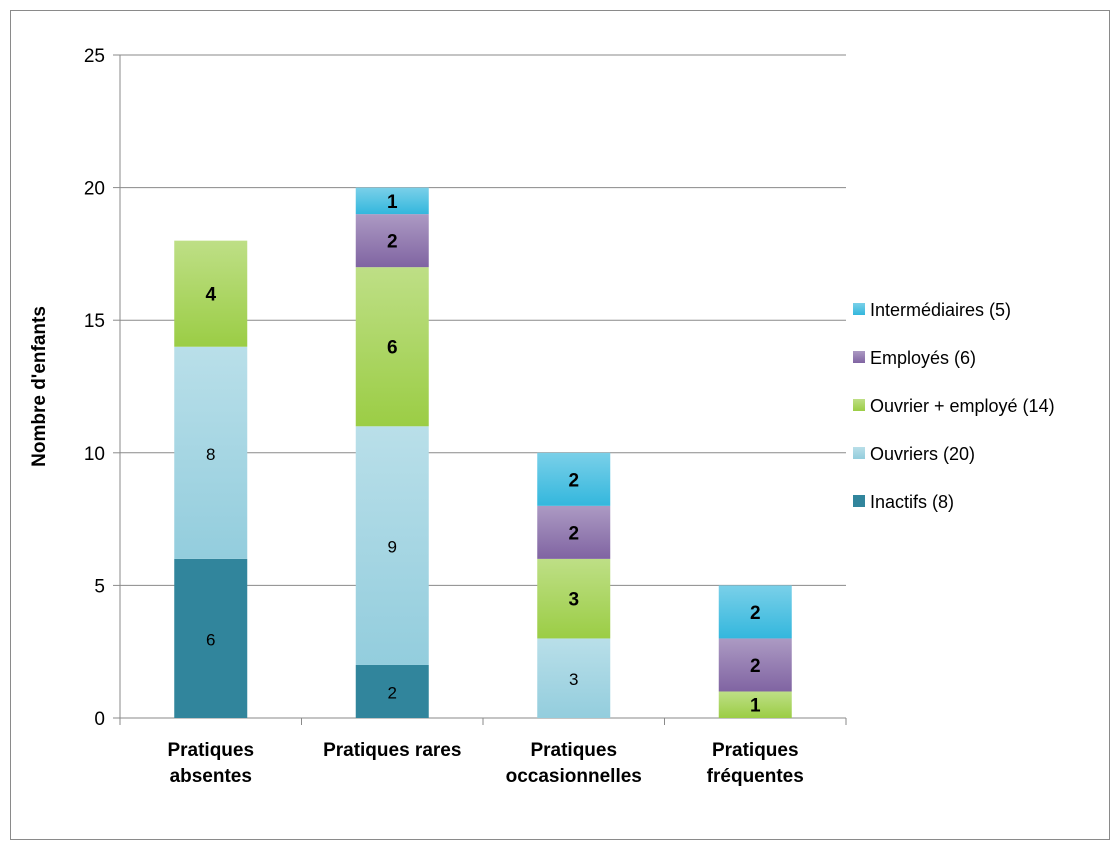 Image resolution: width=1120 pixels, height=845 pixels. I want to click on x-category-label: fréquentes, so click(755, 776).